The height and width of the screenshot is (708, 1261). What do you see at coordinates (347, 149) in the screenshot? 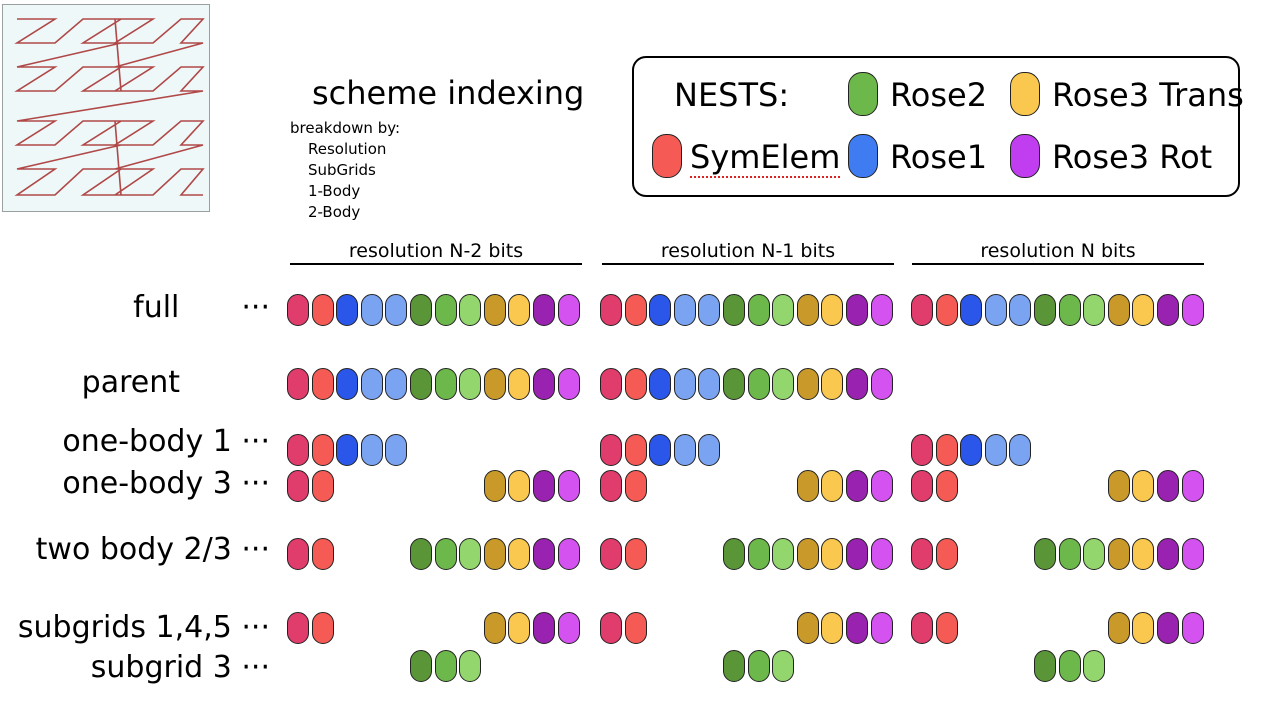
I see `breakdown-item: Resolution` at bounding box center [347, 149].